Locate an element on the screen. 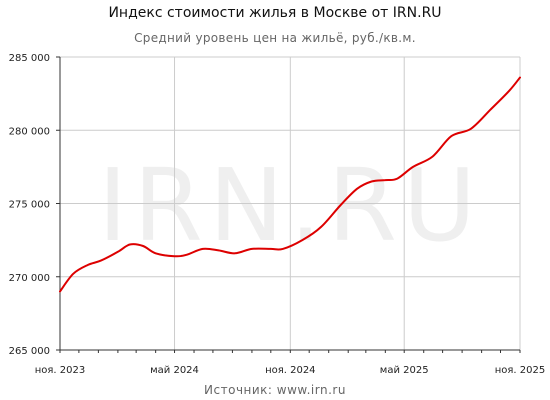 This screenshot has height=400, width=550. x-tick-label: ноя. 2024 is located at coordinates (290, 370).